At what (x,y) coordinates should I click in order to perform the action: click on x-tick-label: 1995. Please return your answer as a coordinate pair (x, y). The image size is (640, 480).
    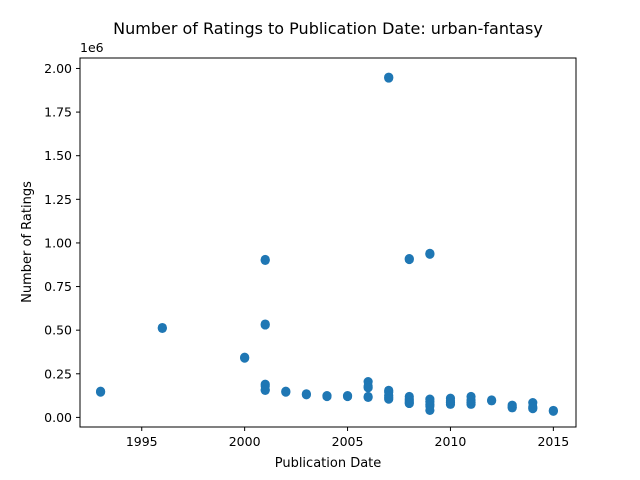
    Looking at the image, I should click on (142, 441).